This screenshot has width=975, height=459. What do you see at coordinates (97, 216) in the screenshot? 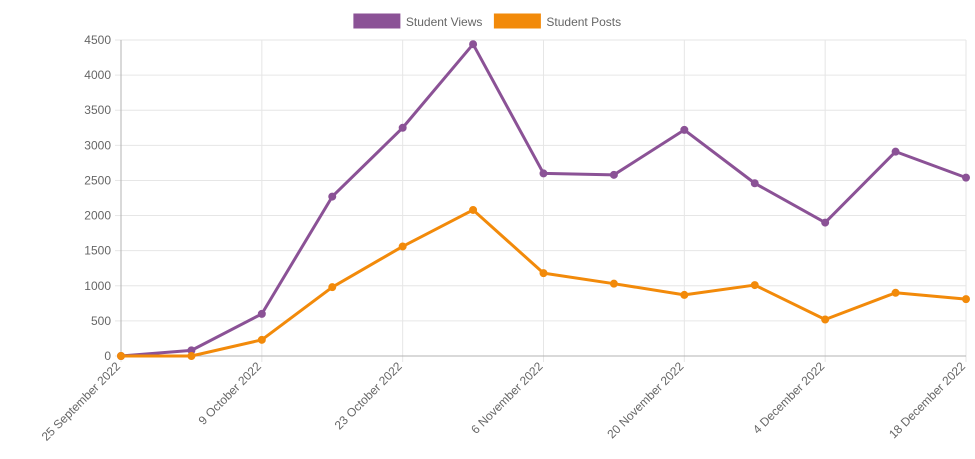
I see `y-tick-label: 2000` at bounding box center [97, 216].